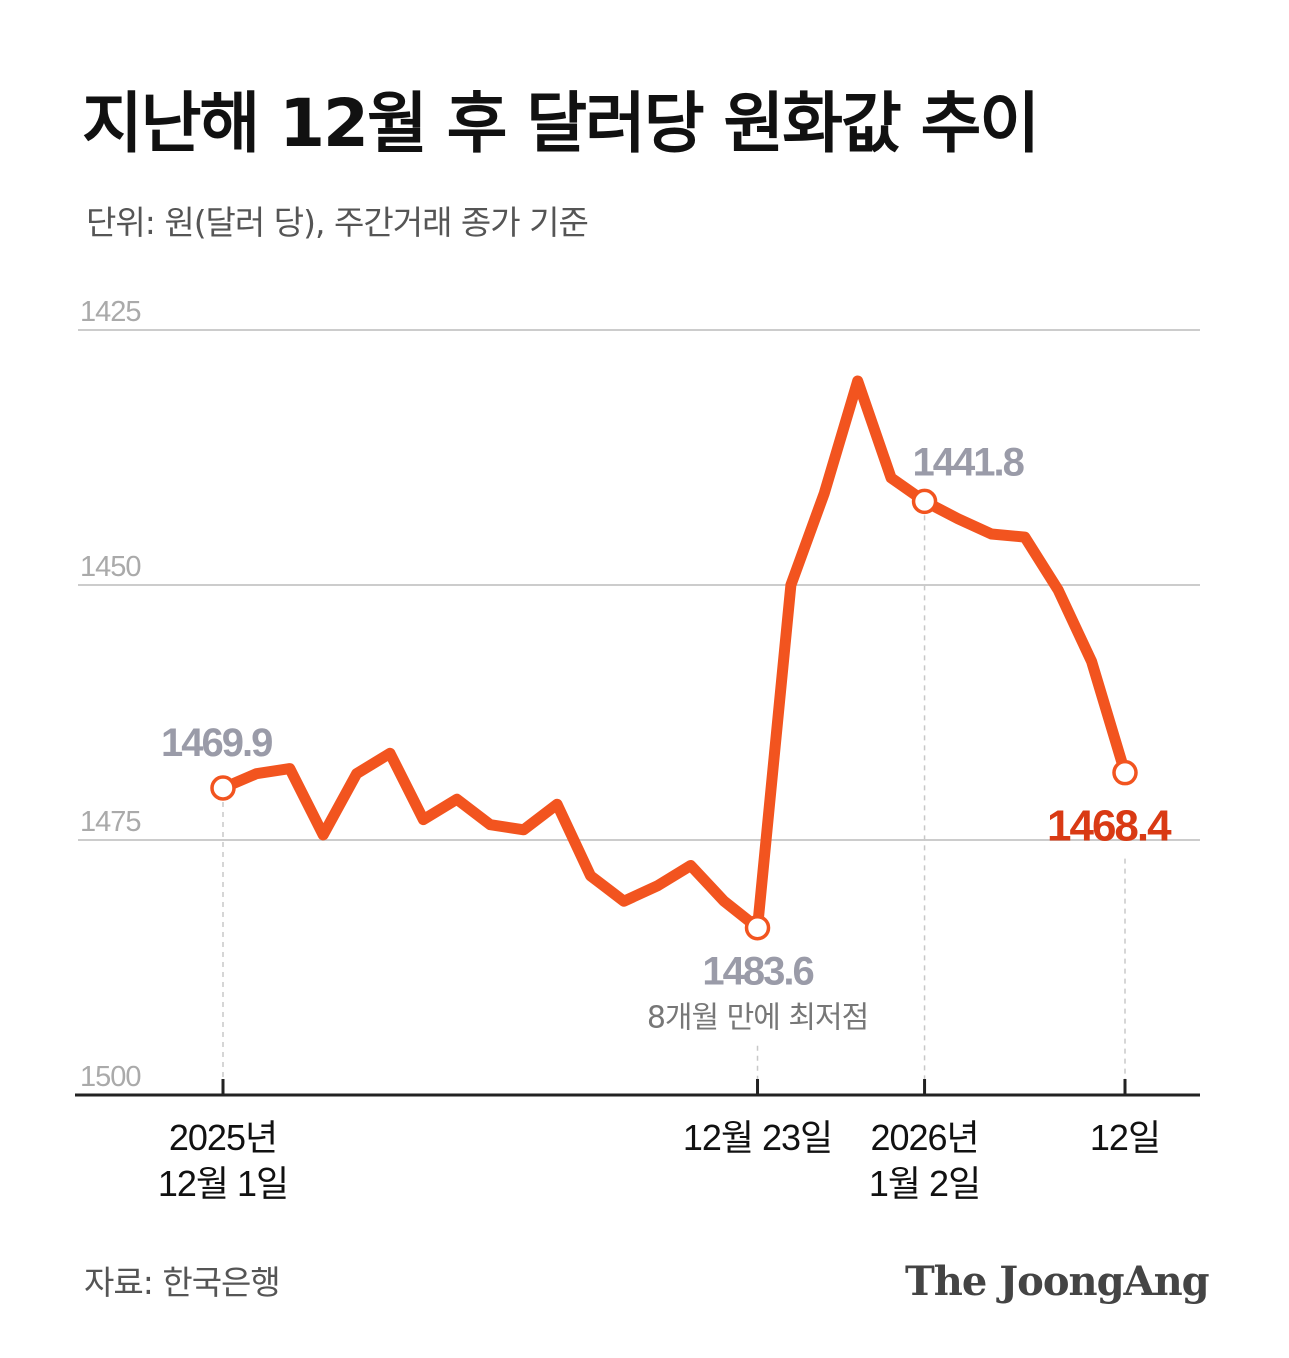 The width and height of the screenshot is (1289, 1358). Describe the element at coordinates (757, 972) in the screenshot. I see `data-label: 1483.6` at that location.